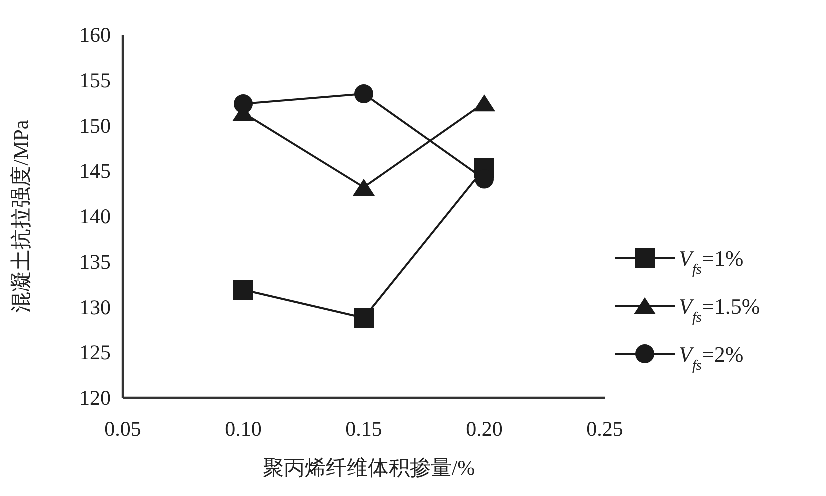 This screenshot has height=496, width=826. Describe the element at coordinates (243, 429) in the screenshot. I see `x-tick-label: 0.10` at that location.